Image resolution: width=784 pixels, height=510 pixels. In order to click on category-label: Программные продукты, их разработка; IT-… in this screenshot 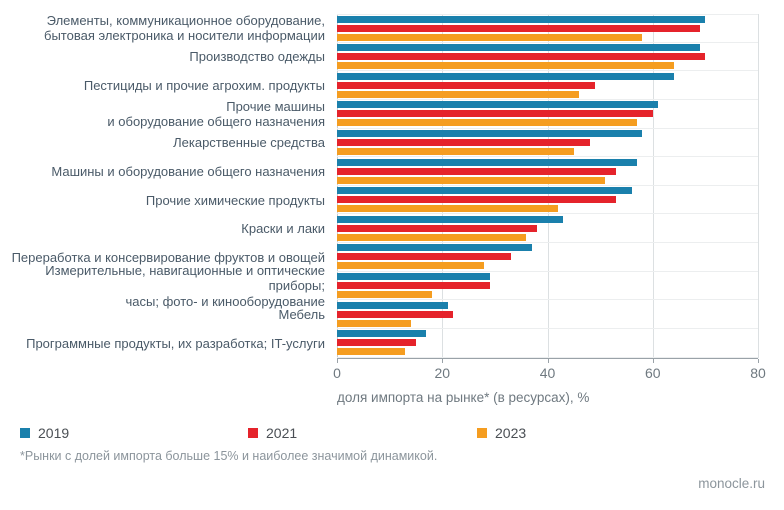, I will do `click(175, 343)`.